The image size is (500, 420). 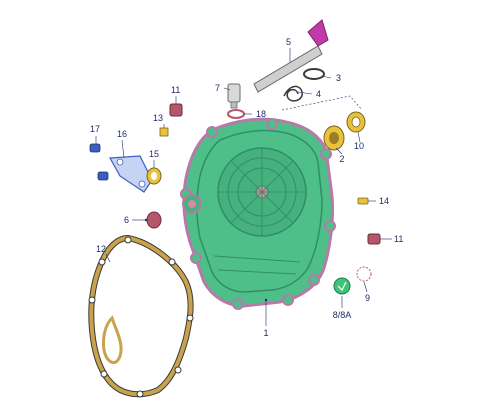 What do you see at coordinates (175, 90) in the screenshot?
I see `callout-11-upper: 11` at bounding box center [175, 90].